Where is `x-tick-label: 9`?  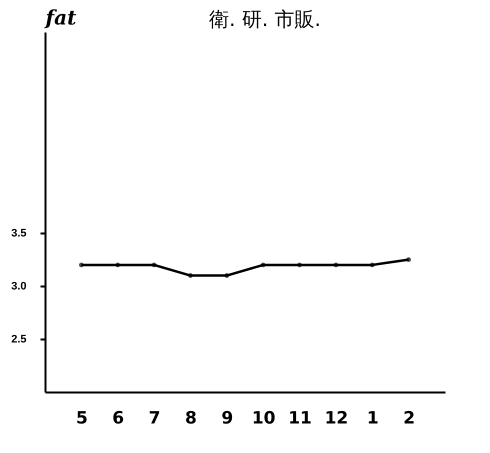
x-tick-label: 9 is located at coordinates (227, 418).